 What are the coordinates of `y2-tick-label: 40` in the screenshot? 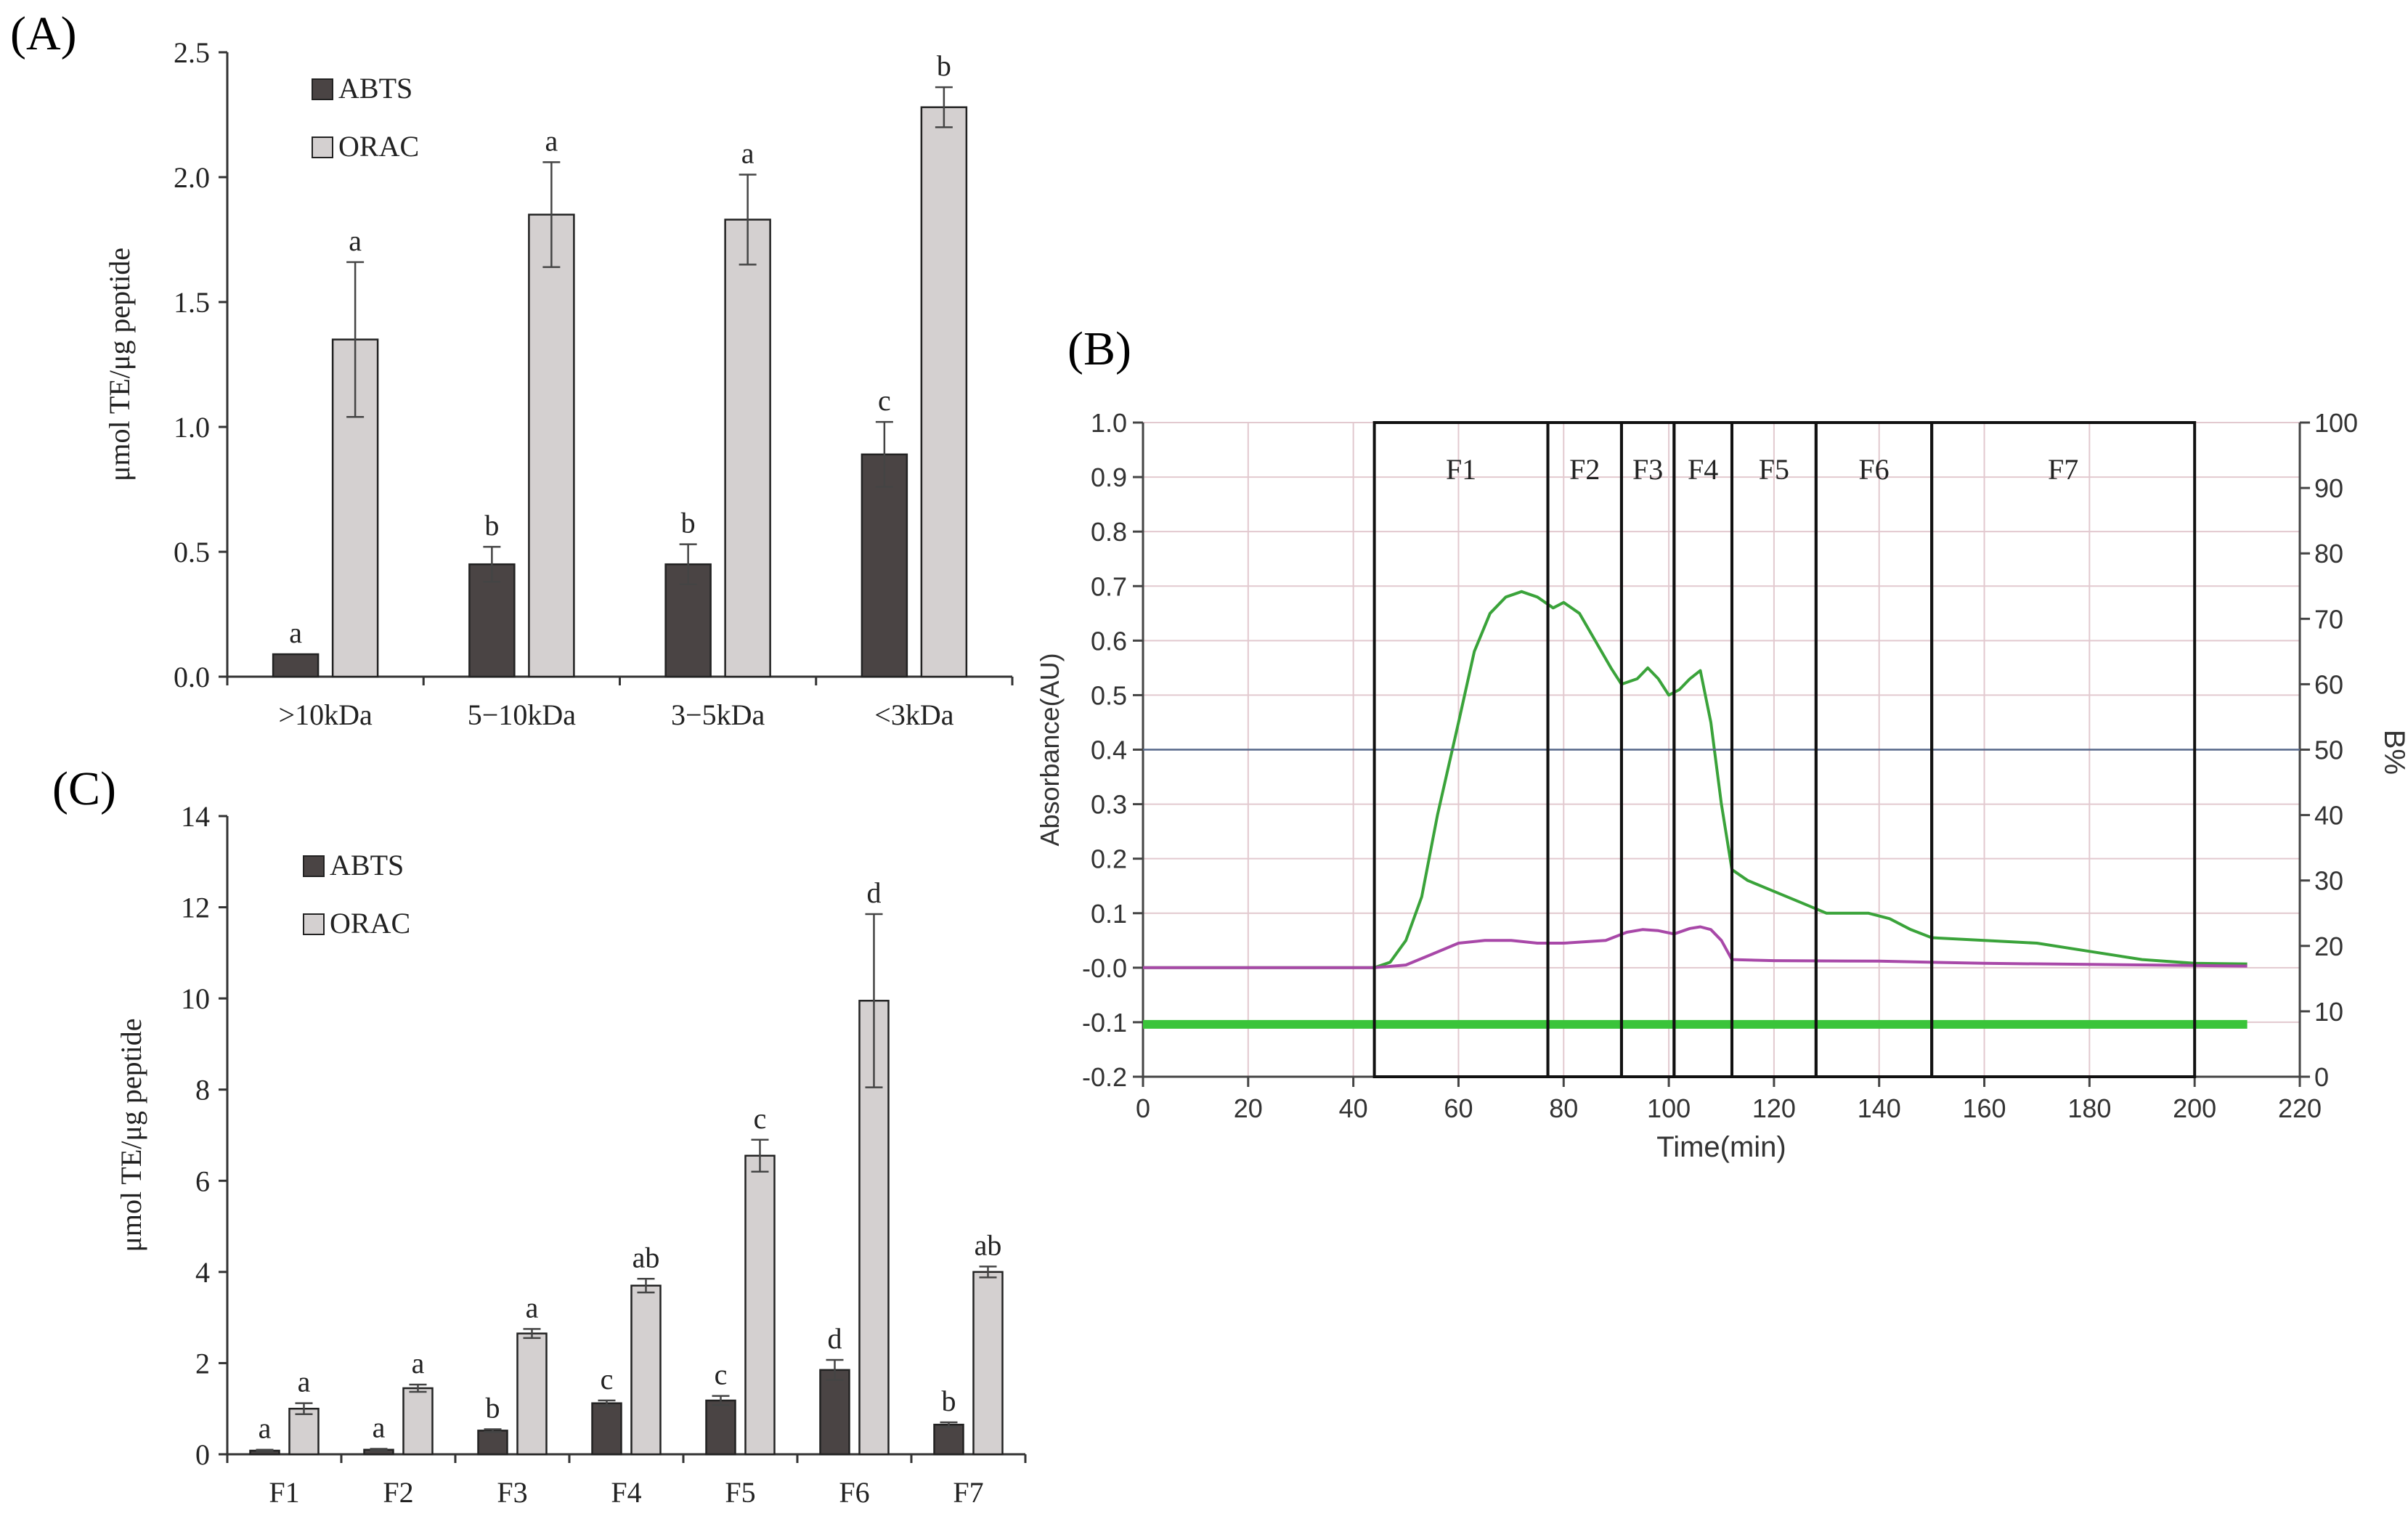 It's located at (2328, 816).